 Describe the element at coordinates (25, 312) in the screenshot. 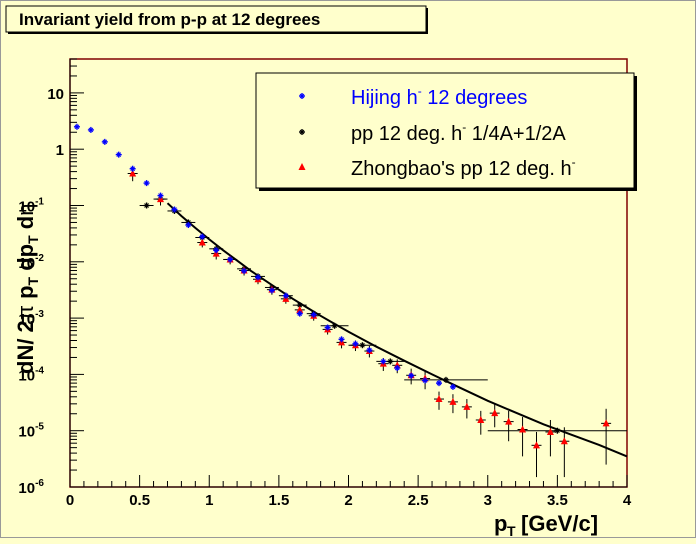

I see `y-axis-title-pi: π` at that location.